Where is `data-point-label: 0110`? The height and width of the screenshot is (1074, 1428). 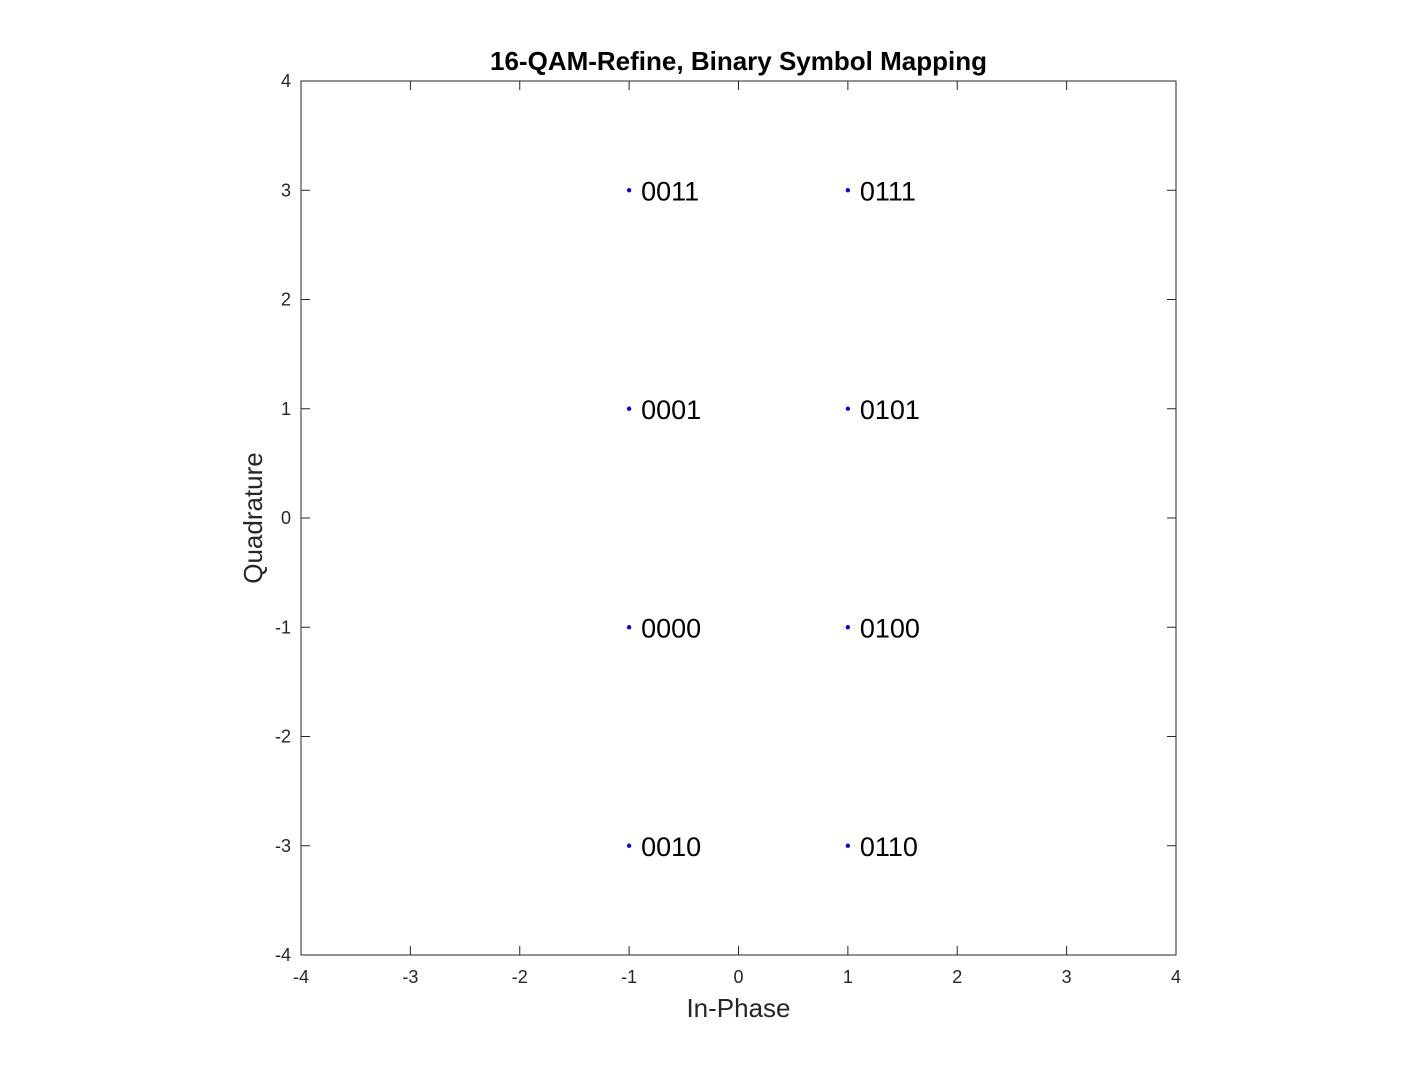 data-point-label: 0110 is located at coordinates (889, 847).